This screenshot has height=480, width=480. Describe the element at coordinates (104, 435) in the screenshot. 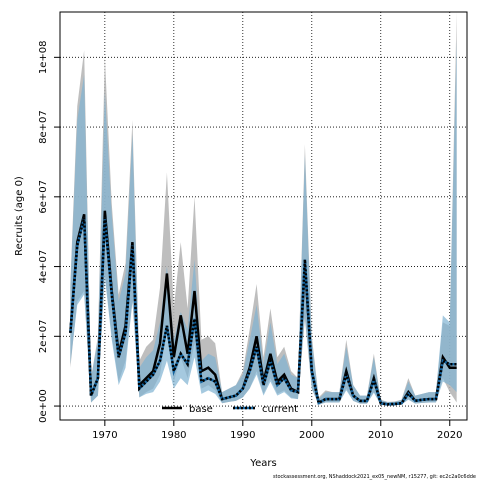

I see `x-tick-label: 1970` at that location.